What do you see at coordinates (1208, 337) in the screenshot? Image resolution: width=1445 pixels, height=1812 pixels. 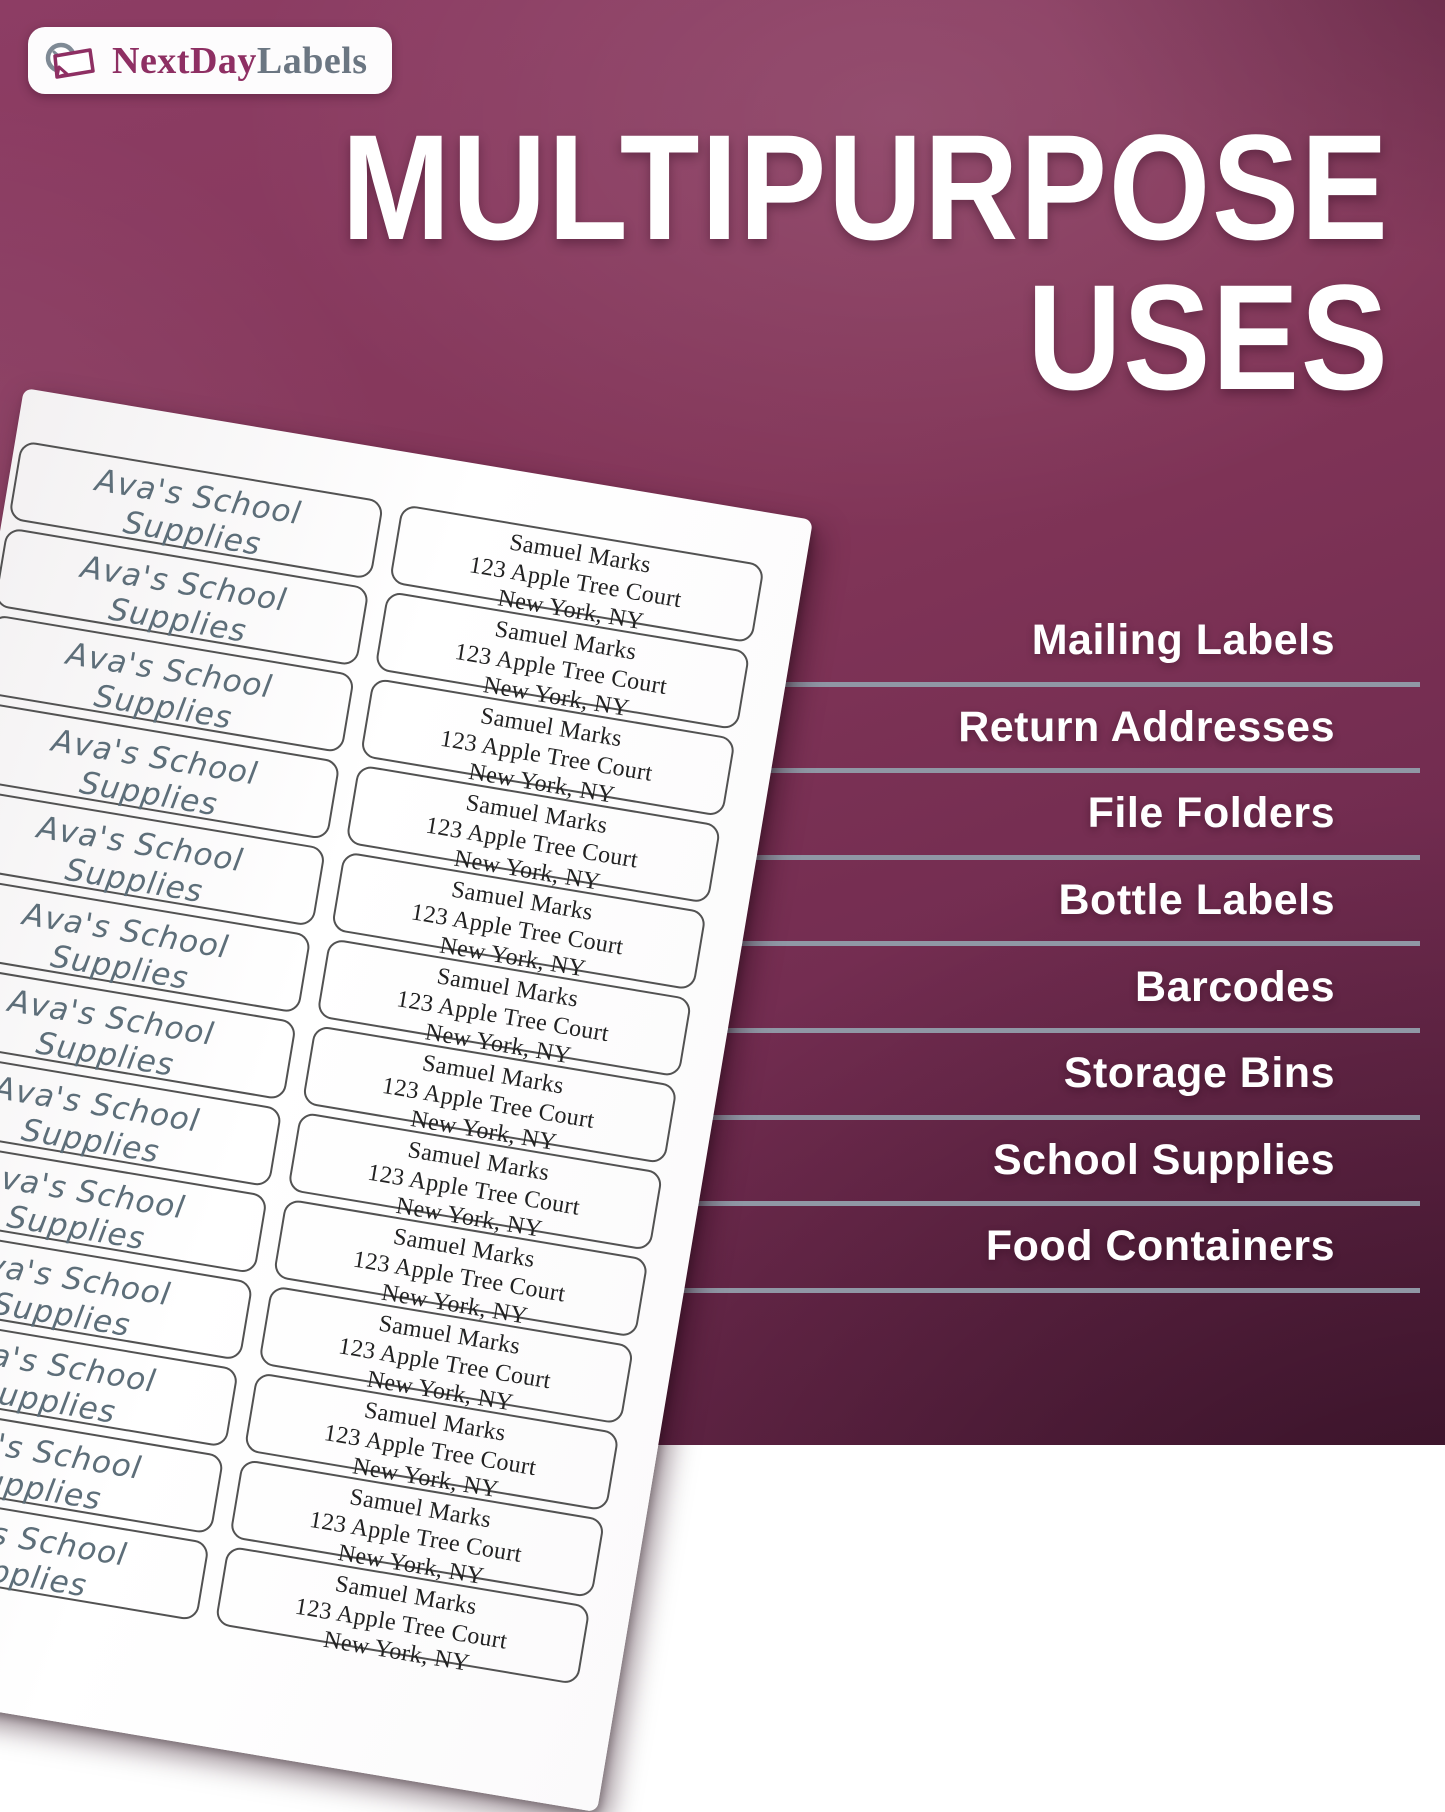 I see `page-title-line2: USES` at bounding box center [1208, 337].